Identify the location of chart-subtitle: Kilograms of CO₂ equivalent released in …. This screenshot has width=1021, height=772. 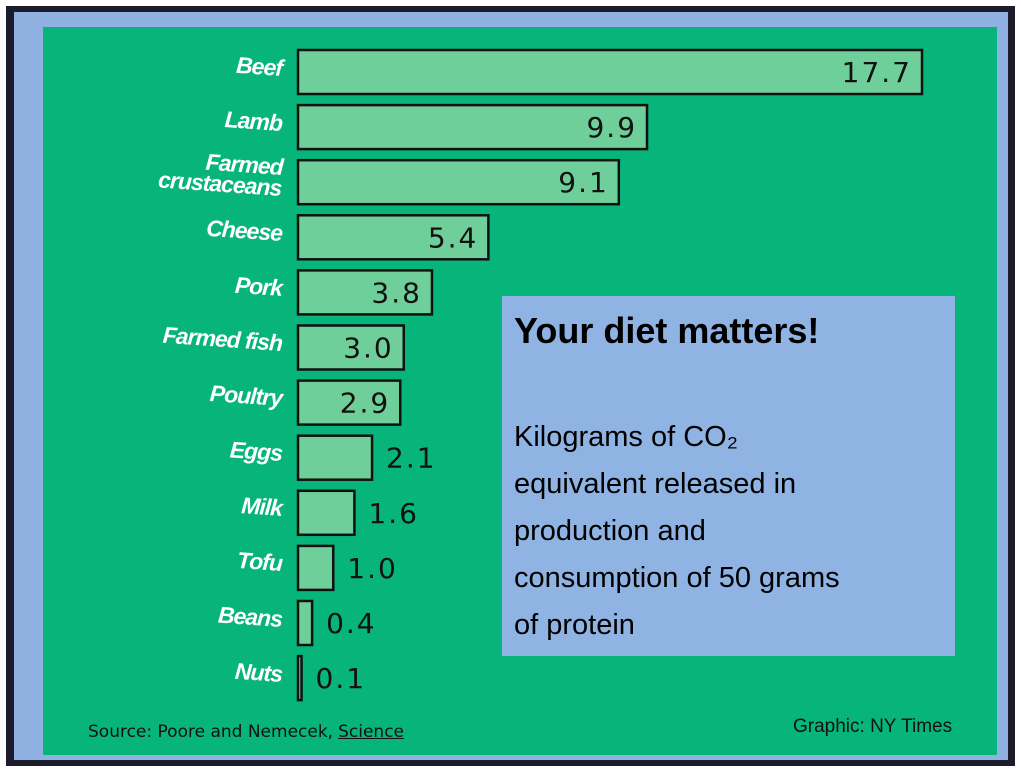
(677, 531).